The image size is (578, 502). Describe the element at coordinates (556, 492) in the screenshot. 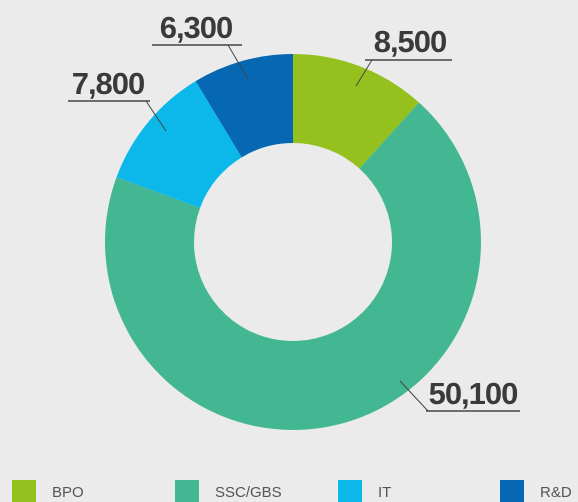

I see `legend-label: R&D` at that location.